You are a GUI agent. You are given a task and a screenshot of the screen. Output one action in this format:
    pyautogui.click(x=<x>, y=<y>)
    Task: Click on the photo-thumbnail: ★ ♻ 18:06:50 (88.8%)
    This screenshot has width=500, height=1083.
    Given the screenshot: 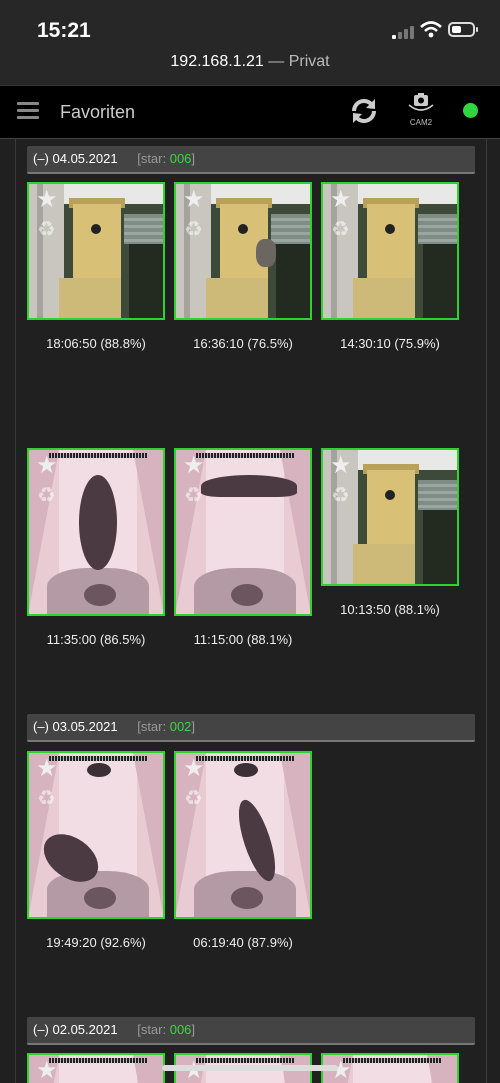 What is the action you would take?
    pyautogui.click(x=96, y=266)
    